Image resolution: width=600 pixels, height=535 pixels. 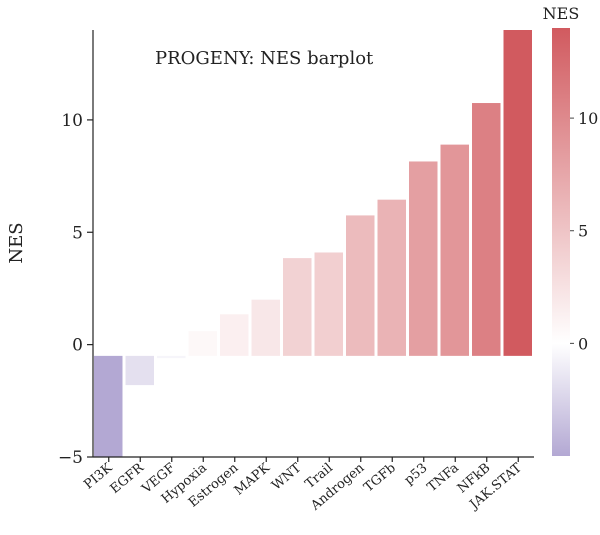 I want to click on x-tick-label: MAPK, so click(x=252, y=479).